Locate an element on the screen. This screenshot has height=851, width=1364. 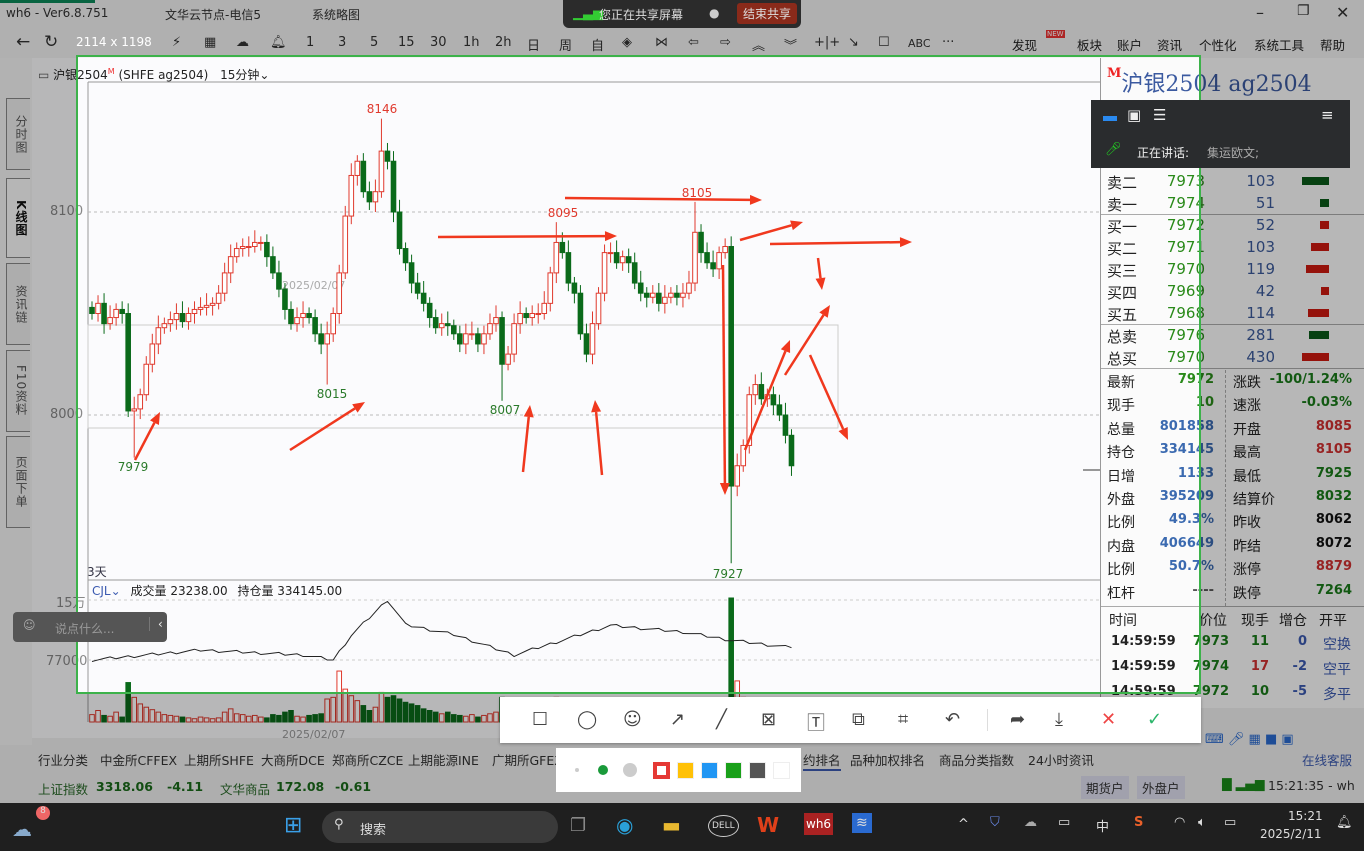
arrow-icon: ↗ is located at coordinates (678, 719).